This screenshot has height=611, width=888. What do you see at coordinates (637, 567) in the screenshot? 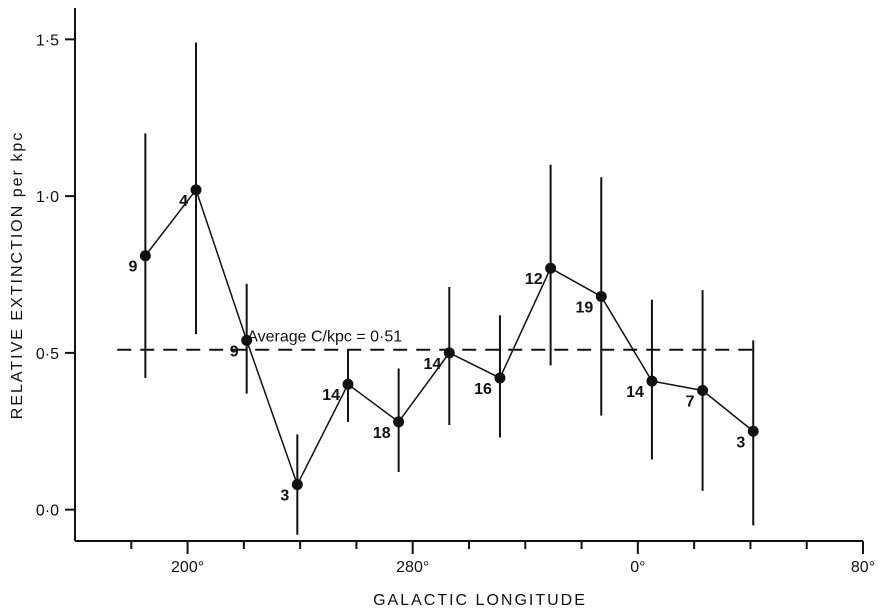
I see `x-tick-label: 0°` at bounding box center [637, 567].